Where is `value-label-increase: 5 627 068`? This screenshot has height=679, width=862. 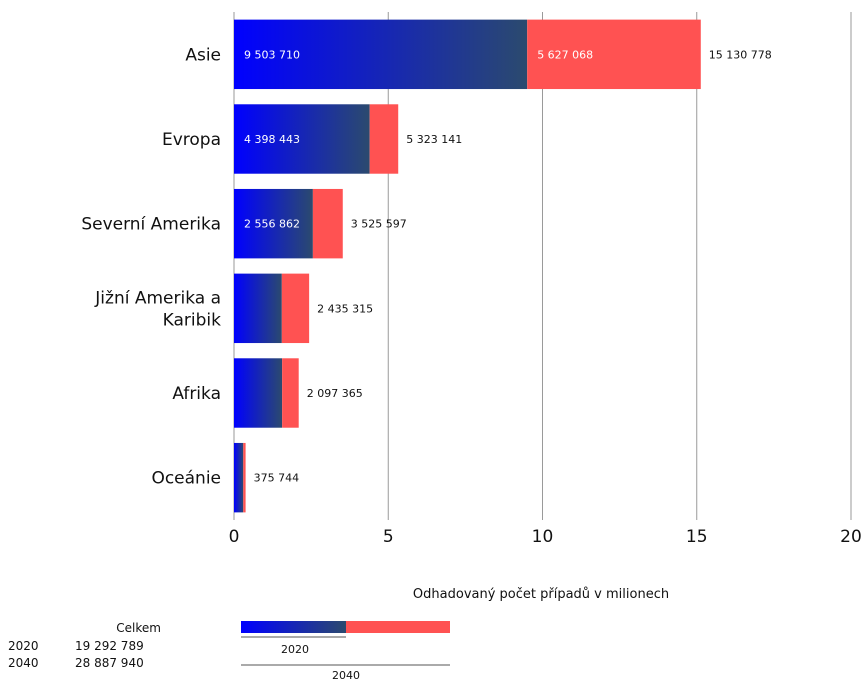 value-label-increase: 5 627 068 is located at coordinates (565, 54).